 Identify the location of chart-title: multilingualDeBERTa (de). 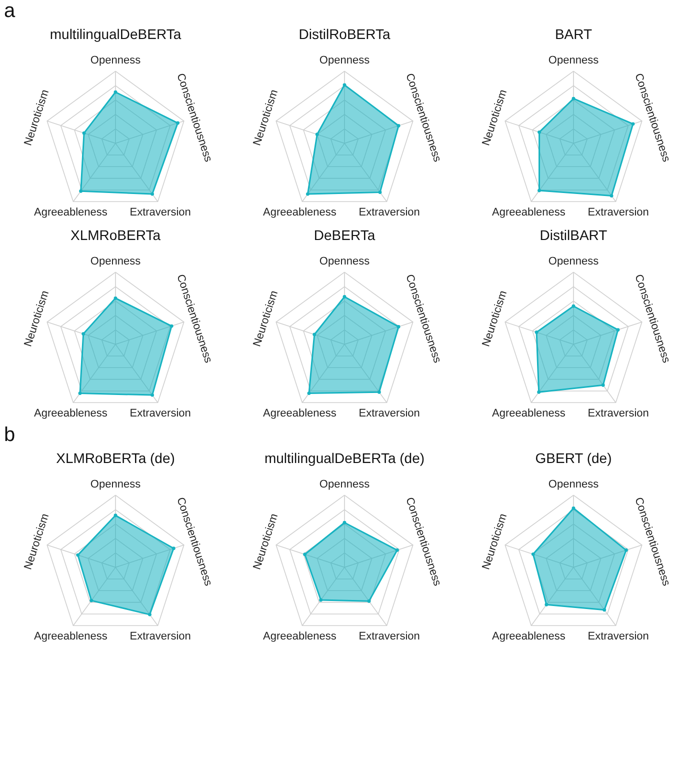
(344, 458).